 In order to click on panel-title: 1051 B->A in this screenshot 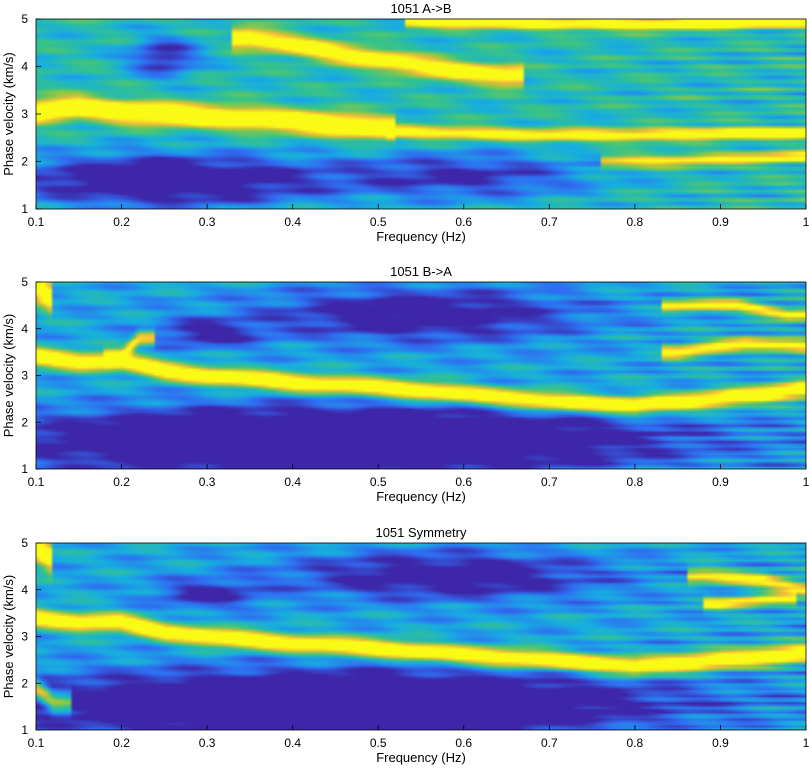, I will do `click(421, 271)`.